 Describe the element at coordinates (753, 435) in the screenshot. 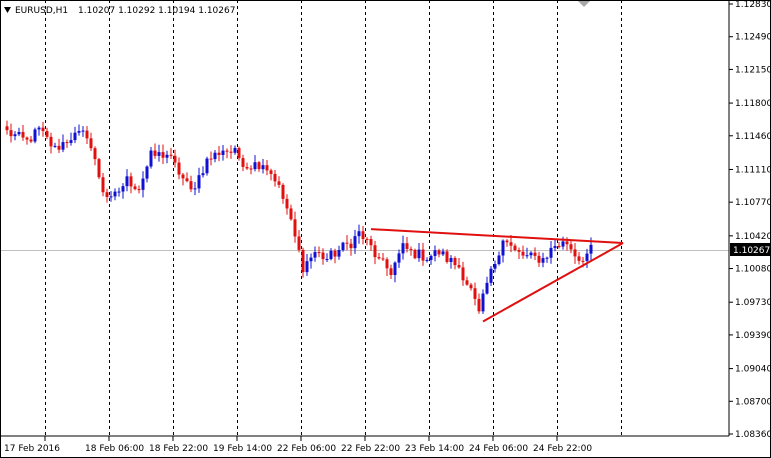

I see `y-tick-label: 1.08360` at that location.